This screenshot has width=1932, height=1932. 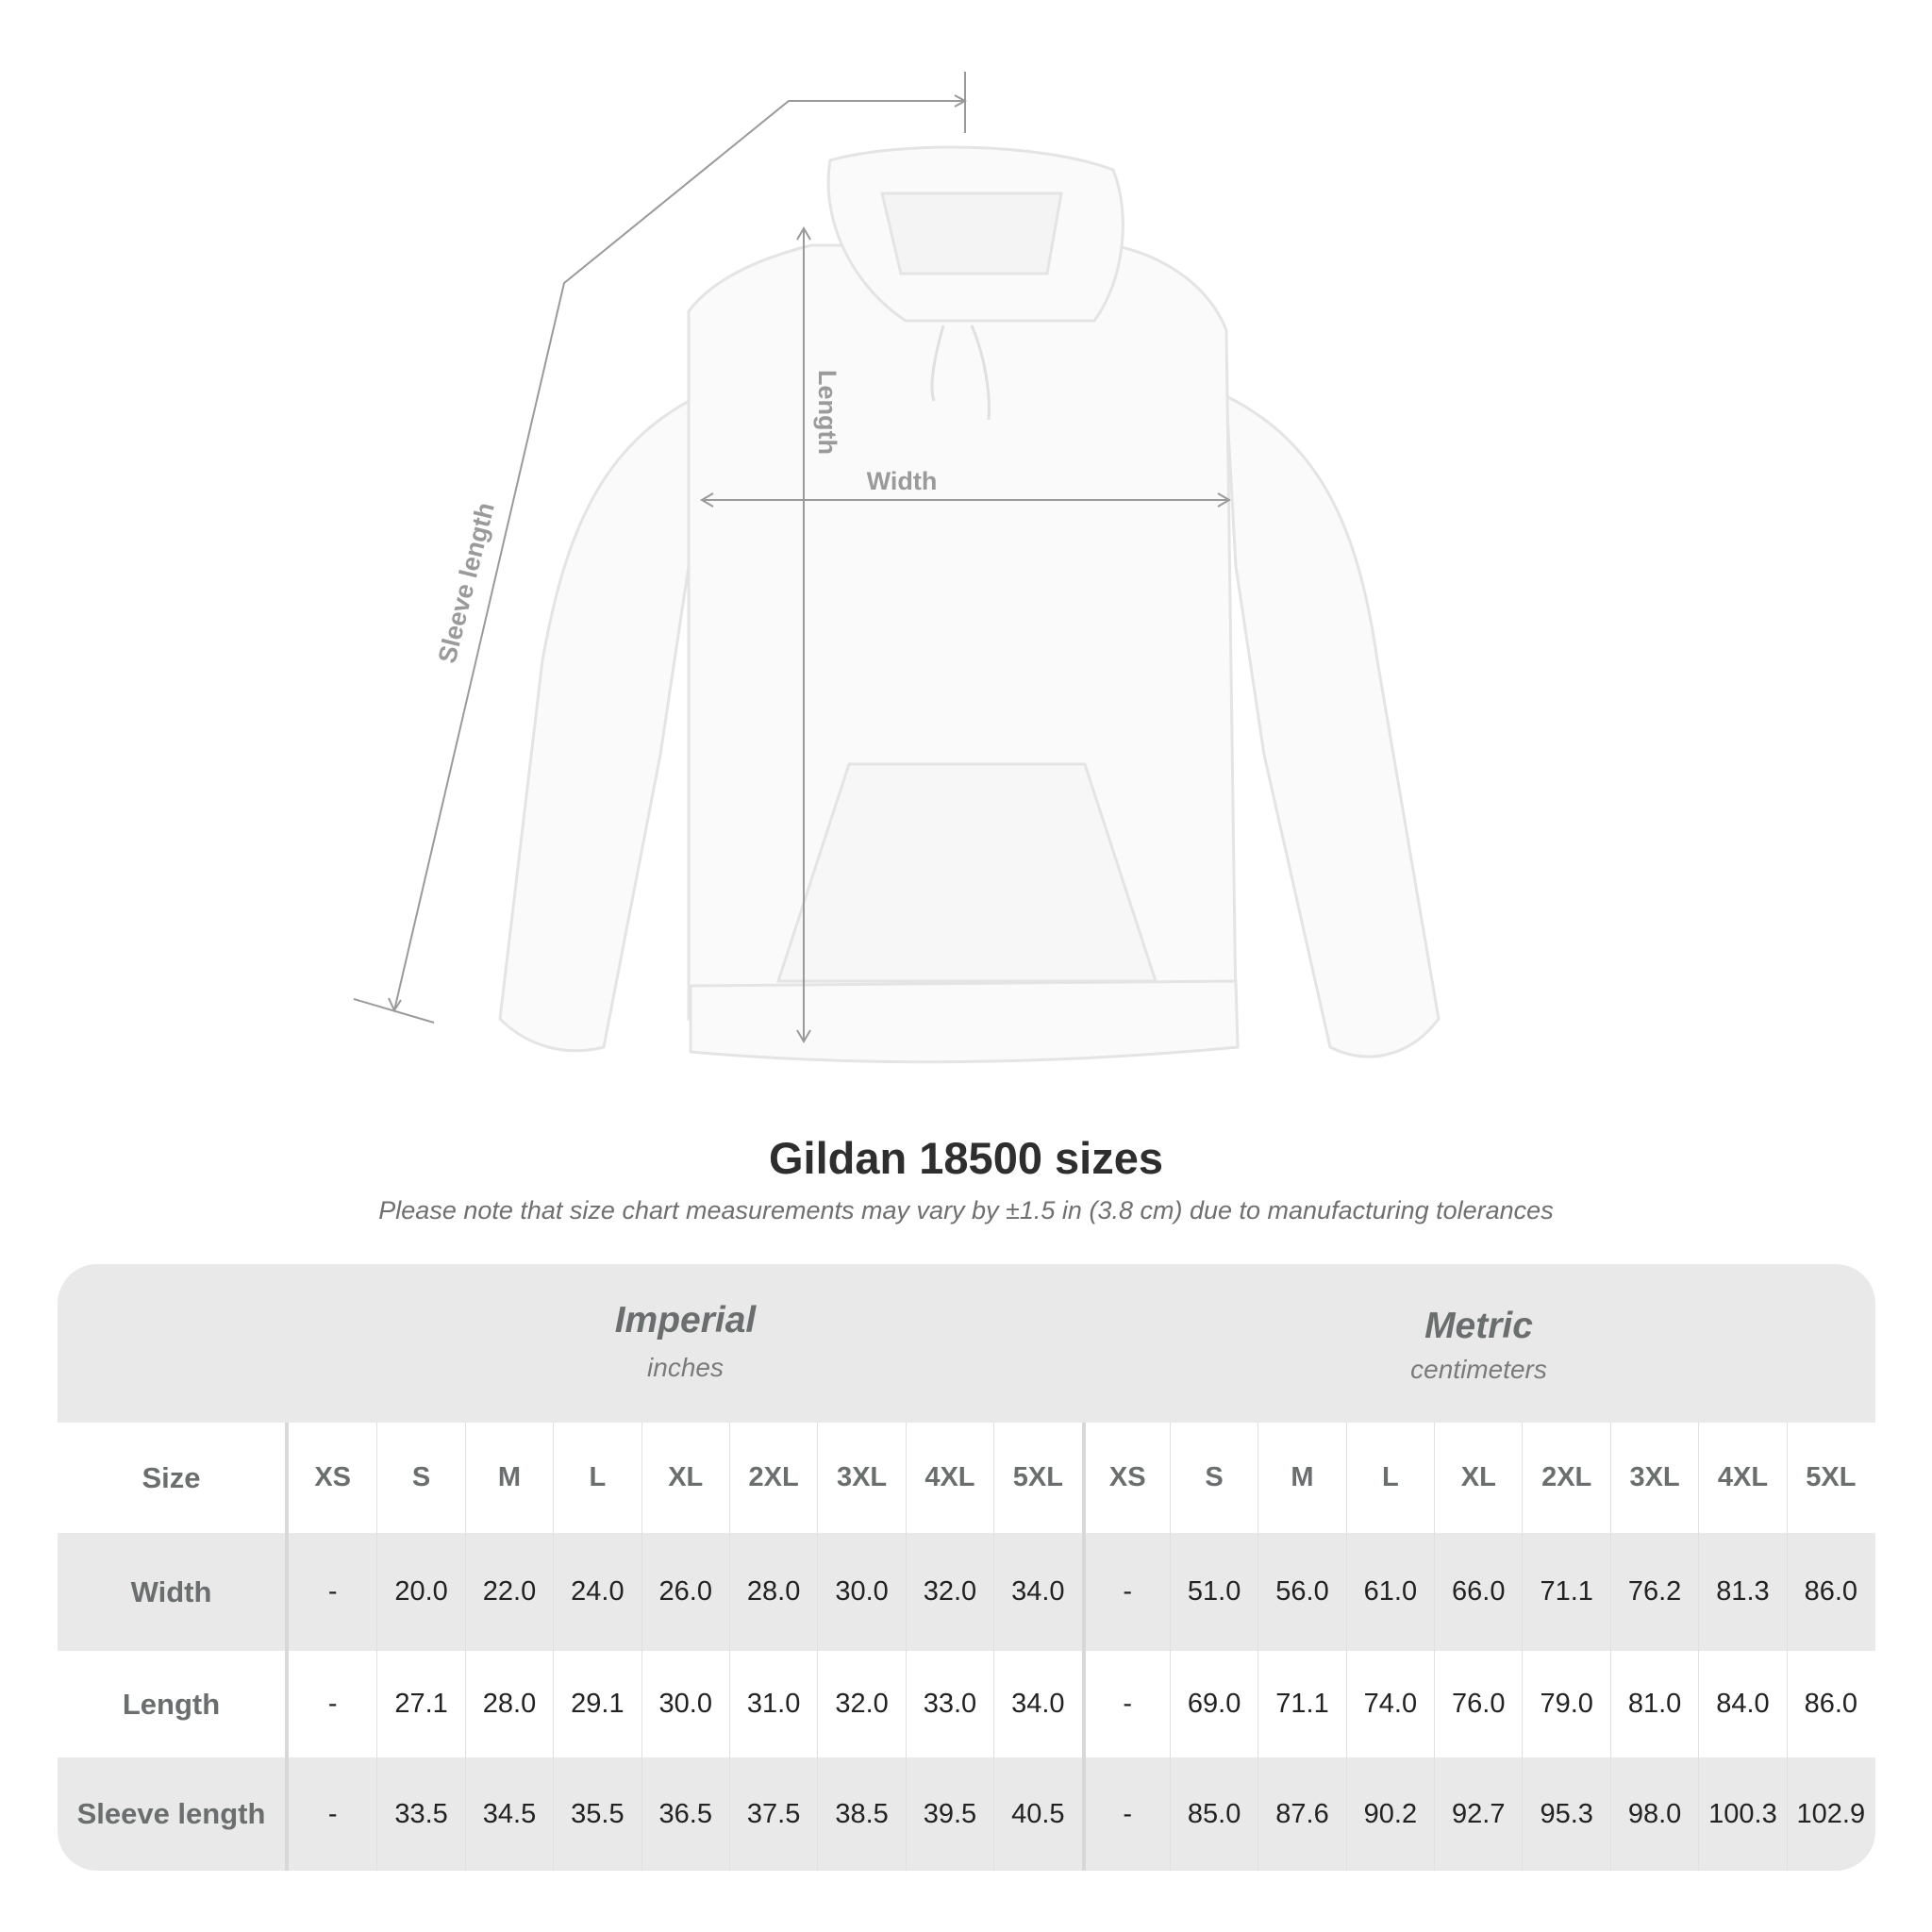 I want to click on imperial-cell: 40.5, so click(x=1037, y=1814).